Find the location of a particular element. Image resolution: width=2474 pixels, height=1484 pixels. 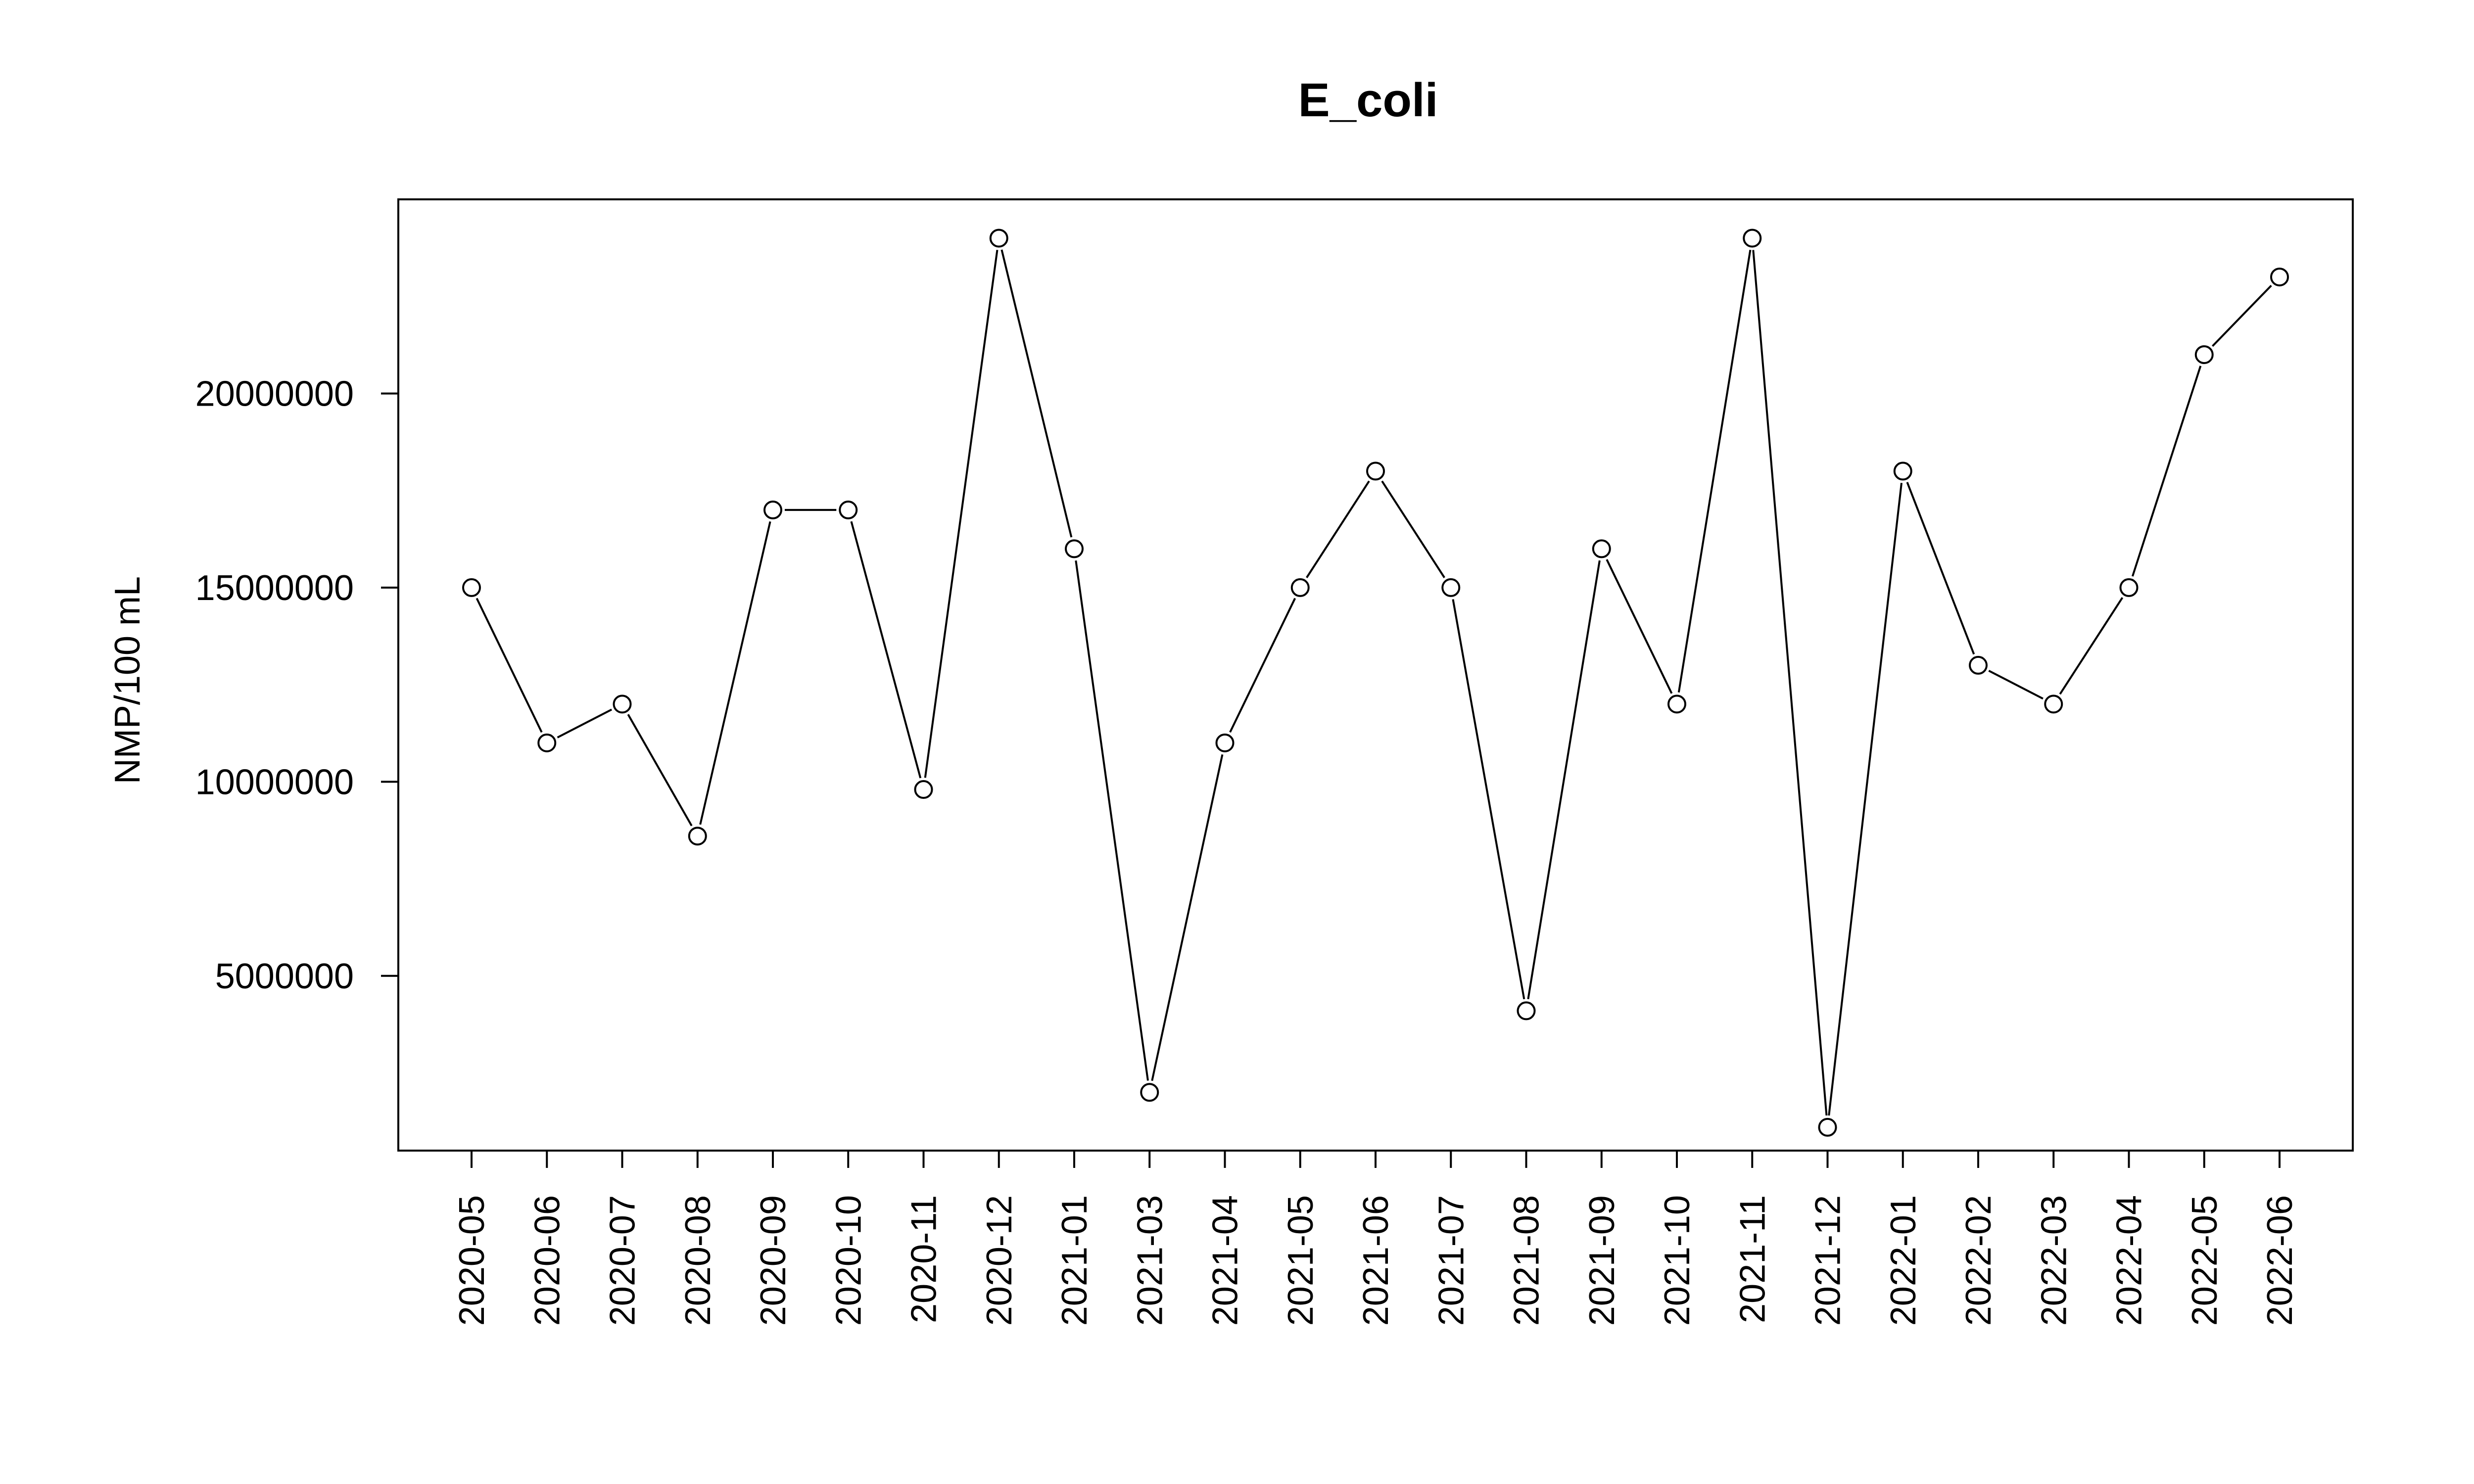

x-tick-label: 2020-06 is located at coordinates (547, 1260).